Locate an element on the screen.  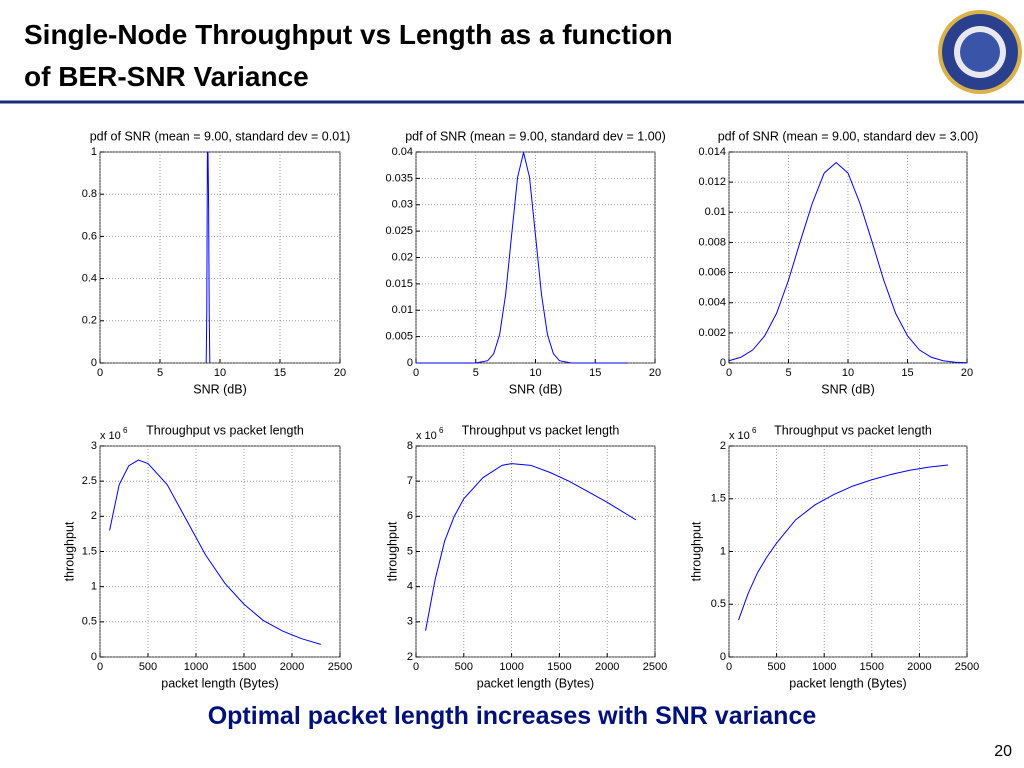
y-tick-label: 0.035 is located at coordinates (399, 178).